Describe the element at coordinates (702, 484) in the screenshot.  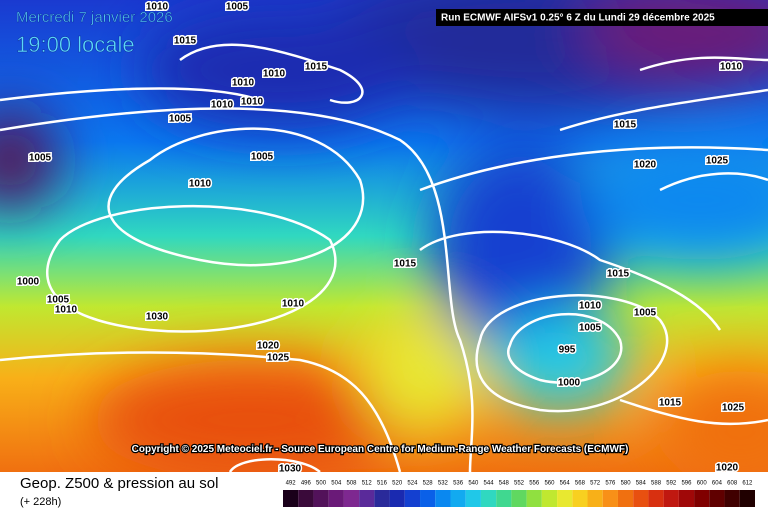
I see `legend-tick: 600` at that location.